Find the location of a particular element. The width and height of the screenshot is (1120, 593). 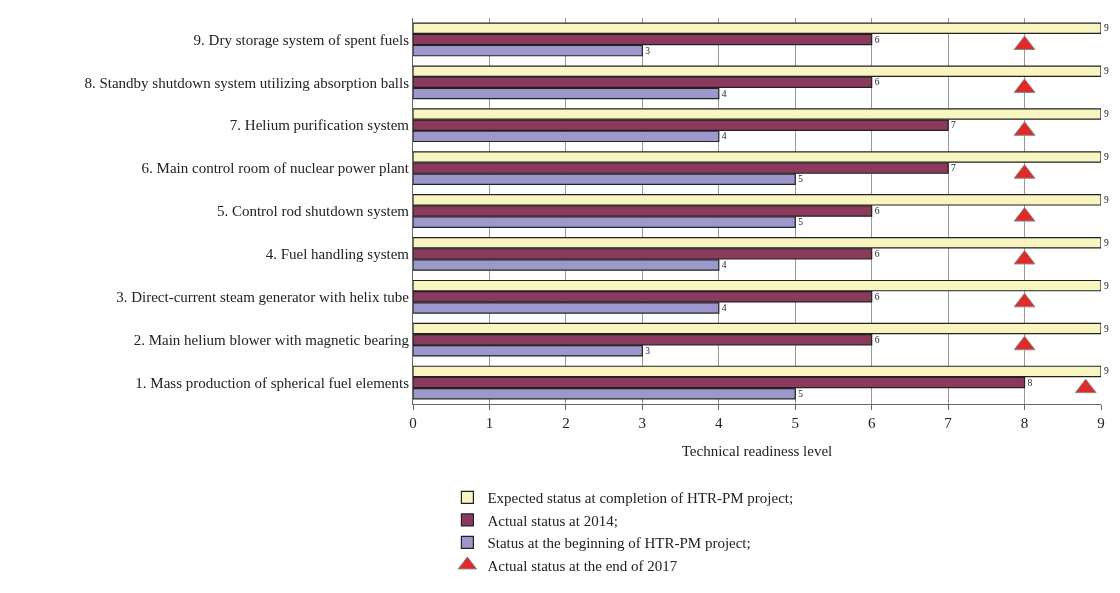

x-tick-label: 9 is located at coordinates (1101, 423).